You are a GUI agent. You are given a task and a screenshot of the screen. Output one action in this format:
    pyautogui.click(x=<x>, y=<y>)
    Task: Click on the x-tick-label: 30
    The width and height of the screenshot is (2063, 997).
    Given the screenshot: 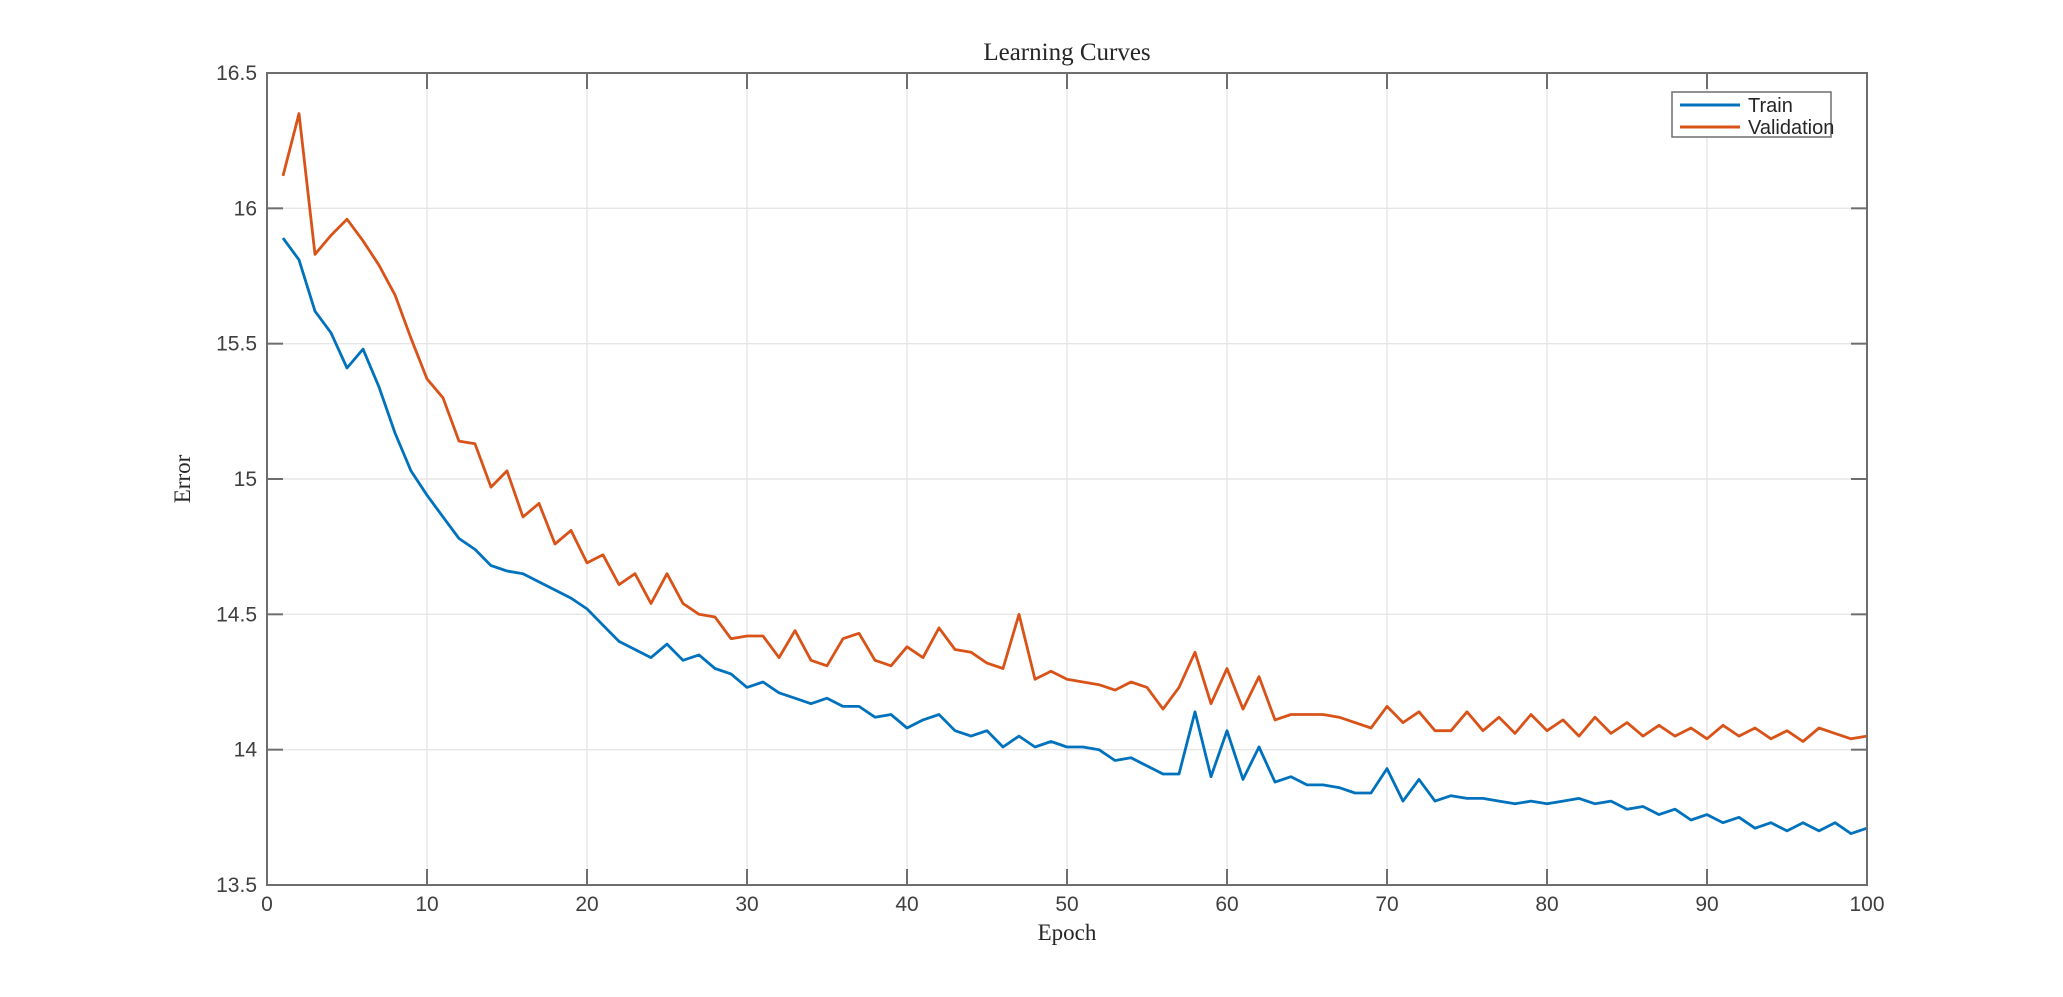 What is the action you would take?
    pyautogui.click(x=746, y=904)
    